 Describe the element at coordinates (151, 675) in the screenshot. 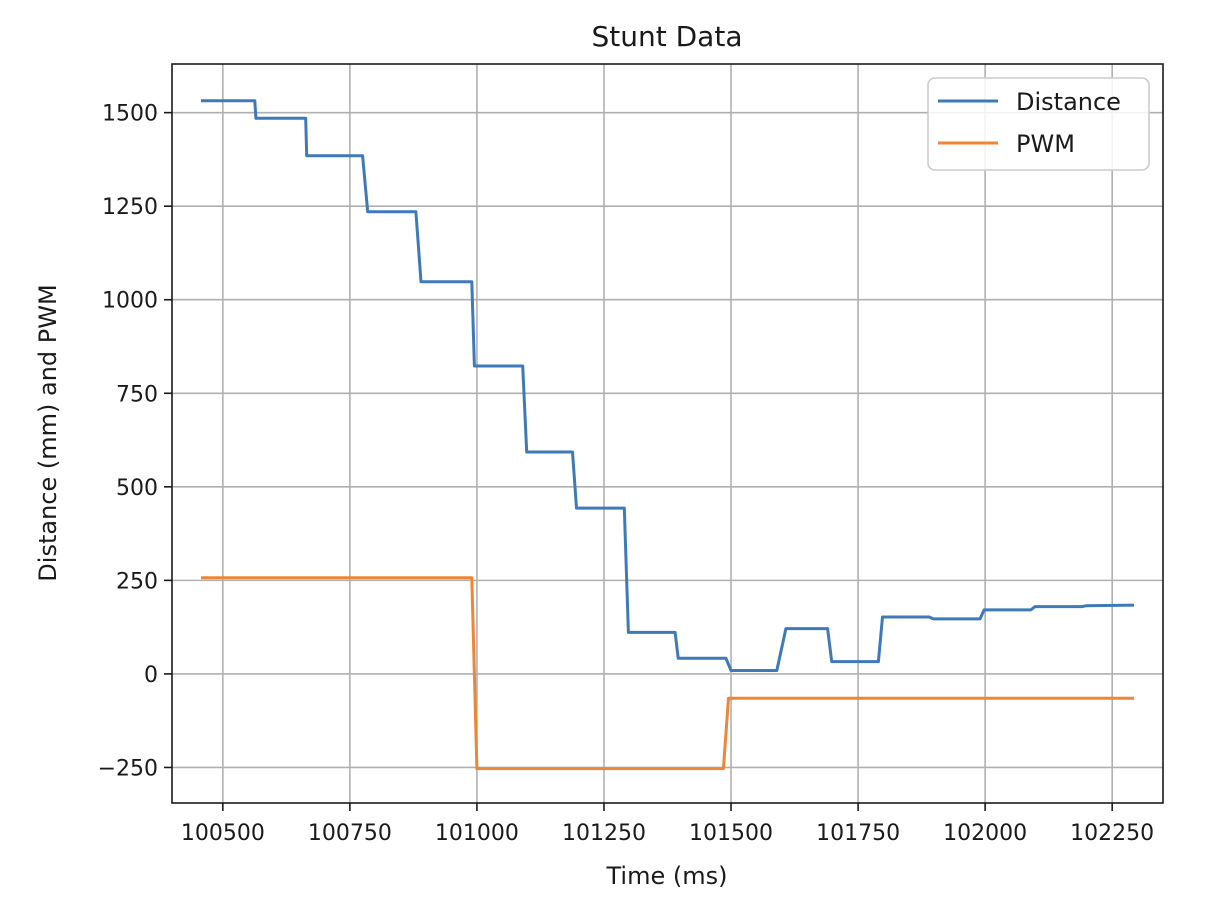

I see `y-tick-label: 0` at that location.